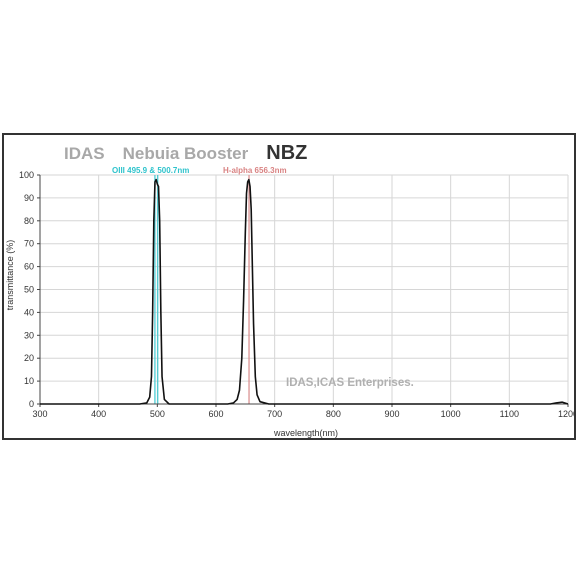  What do you see at coordinates (391, 414) in the screenshot?
I see `x-tick-label: 900` at bounding box center [391, 414].